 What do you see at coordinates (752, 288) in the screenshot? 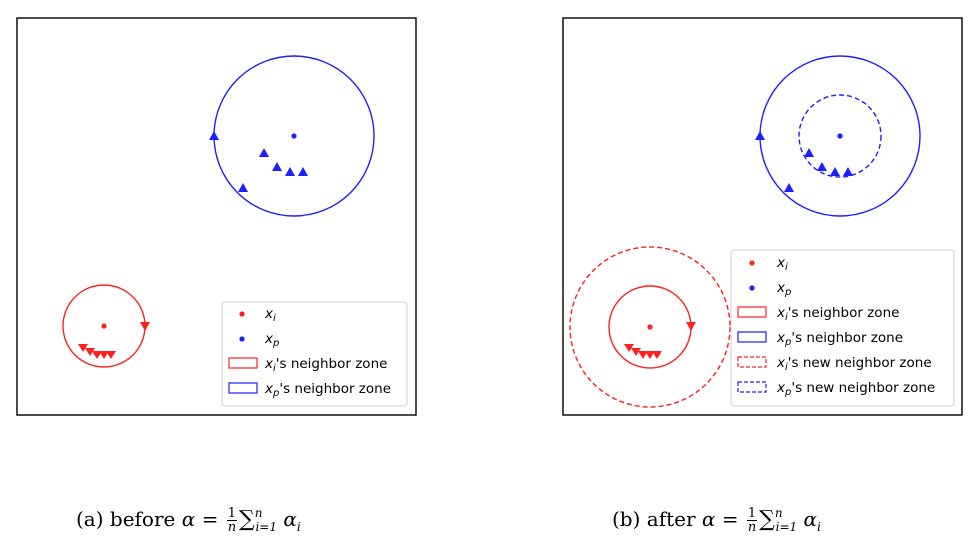
I see `legend-b-xp-marker` at bounding box center [752, 288].